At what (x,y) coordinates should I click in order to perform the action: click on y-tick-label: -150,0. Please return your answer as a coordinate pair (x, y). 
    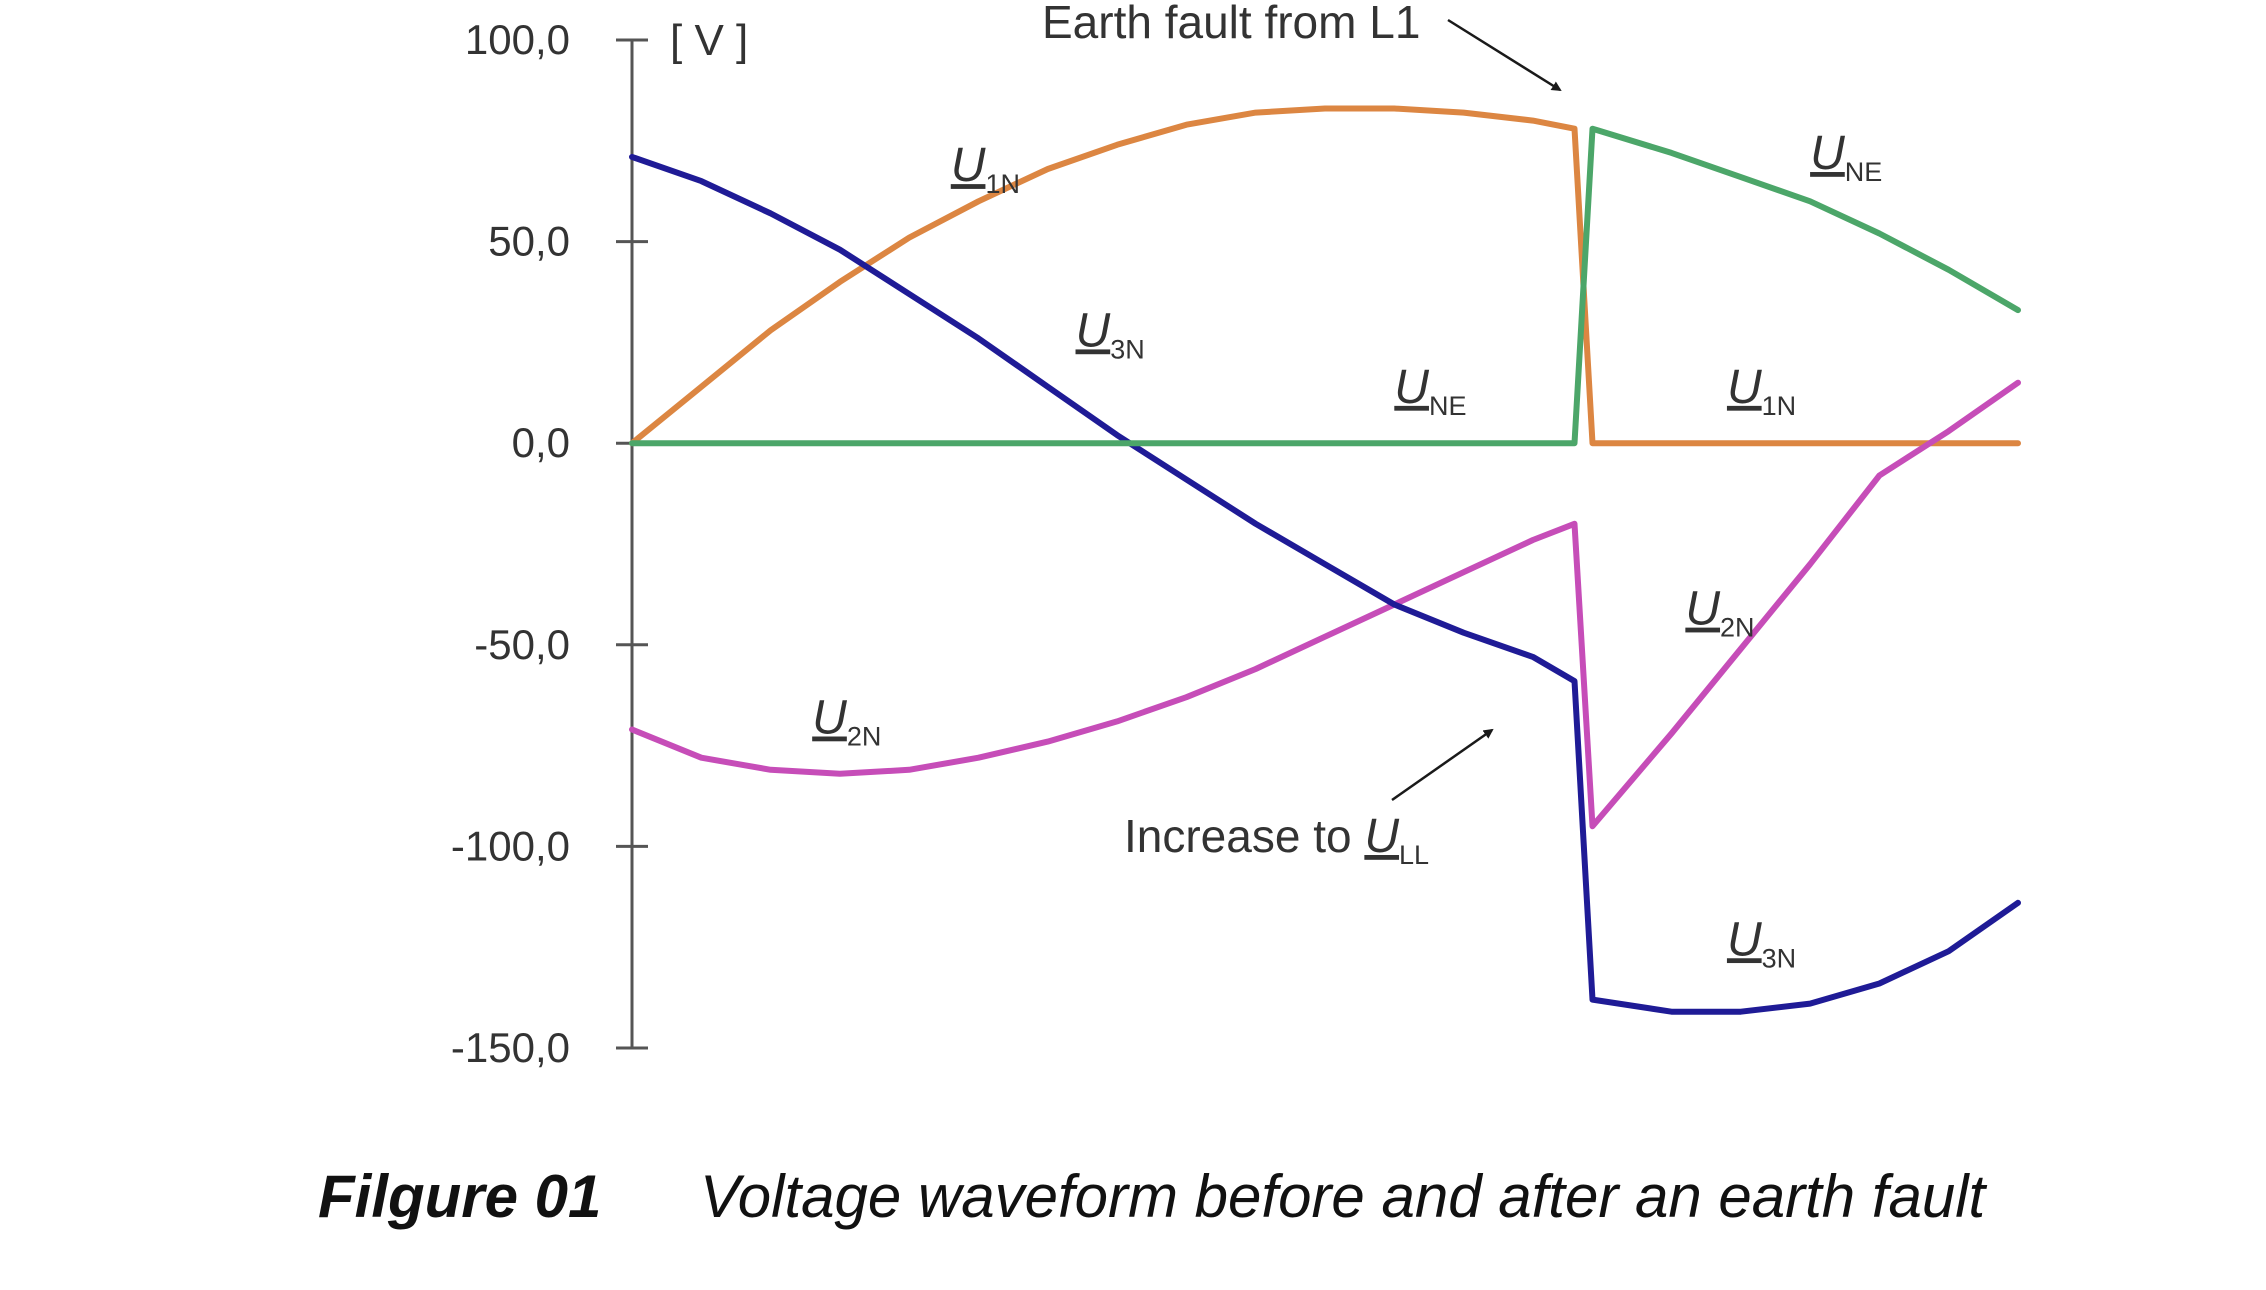
    Looking at the image, I should click on (510, 1047).